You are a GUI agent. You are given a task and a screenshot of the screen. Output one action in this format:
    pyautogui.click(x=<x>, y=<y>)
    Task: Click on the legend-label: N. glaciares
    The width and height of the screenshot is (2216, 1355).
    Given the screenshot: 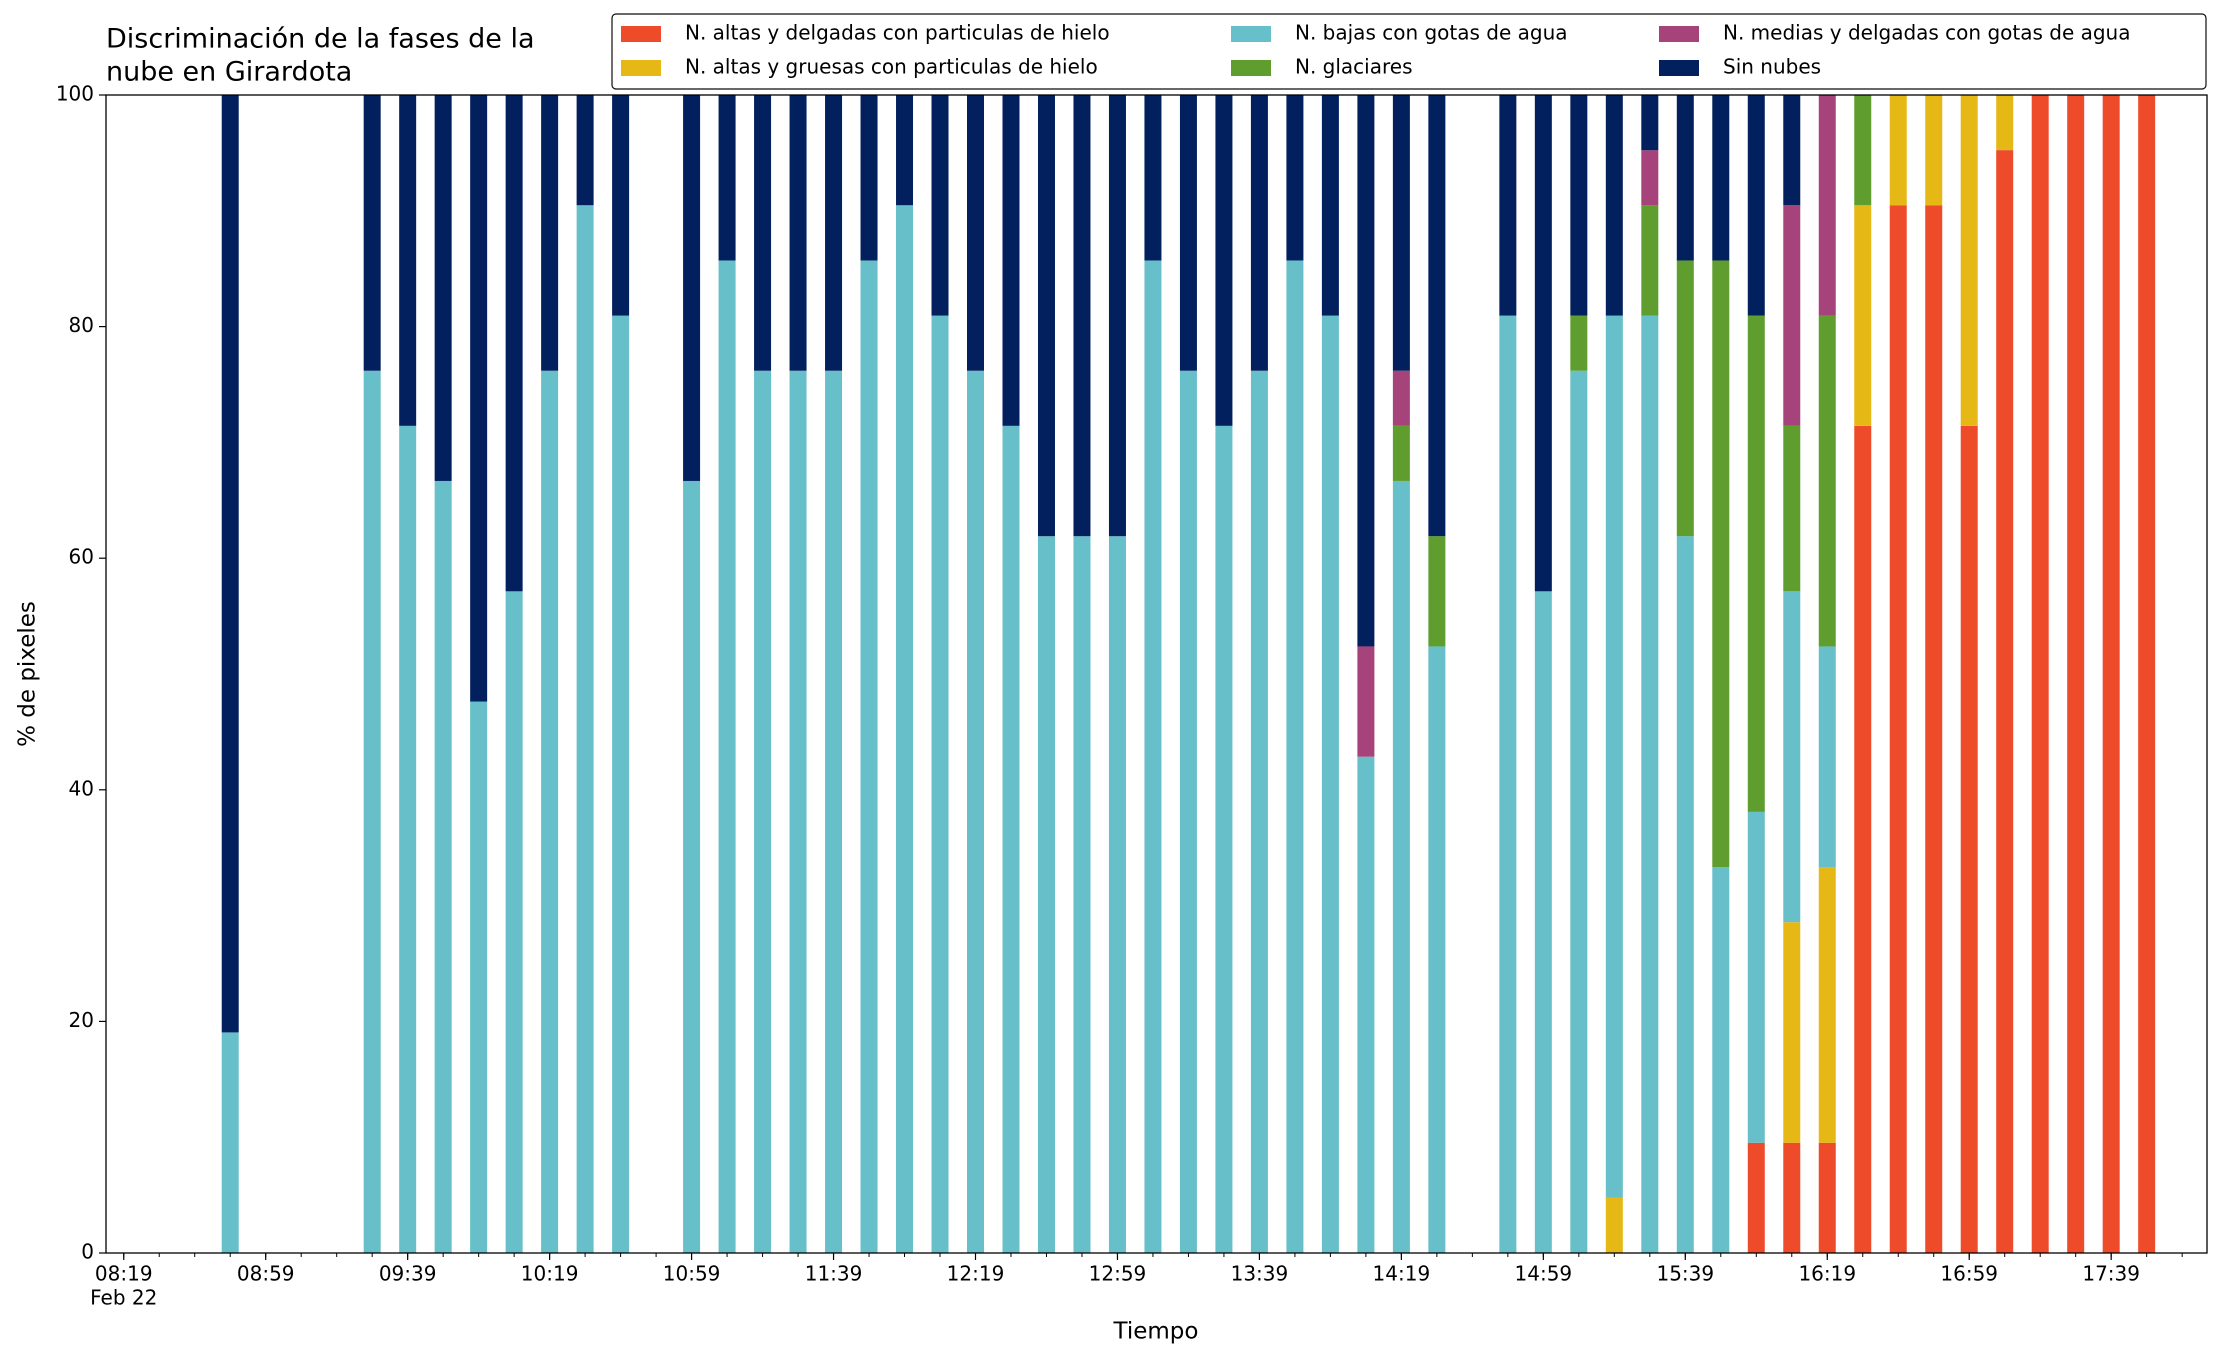 What is the action you would take?
    pyautogui.click(x=1354, y=67)
    